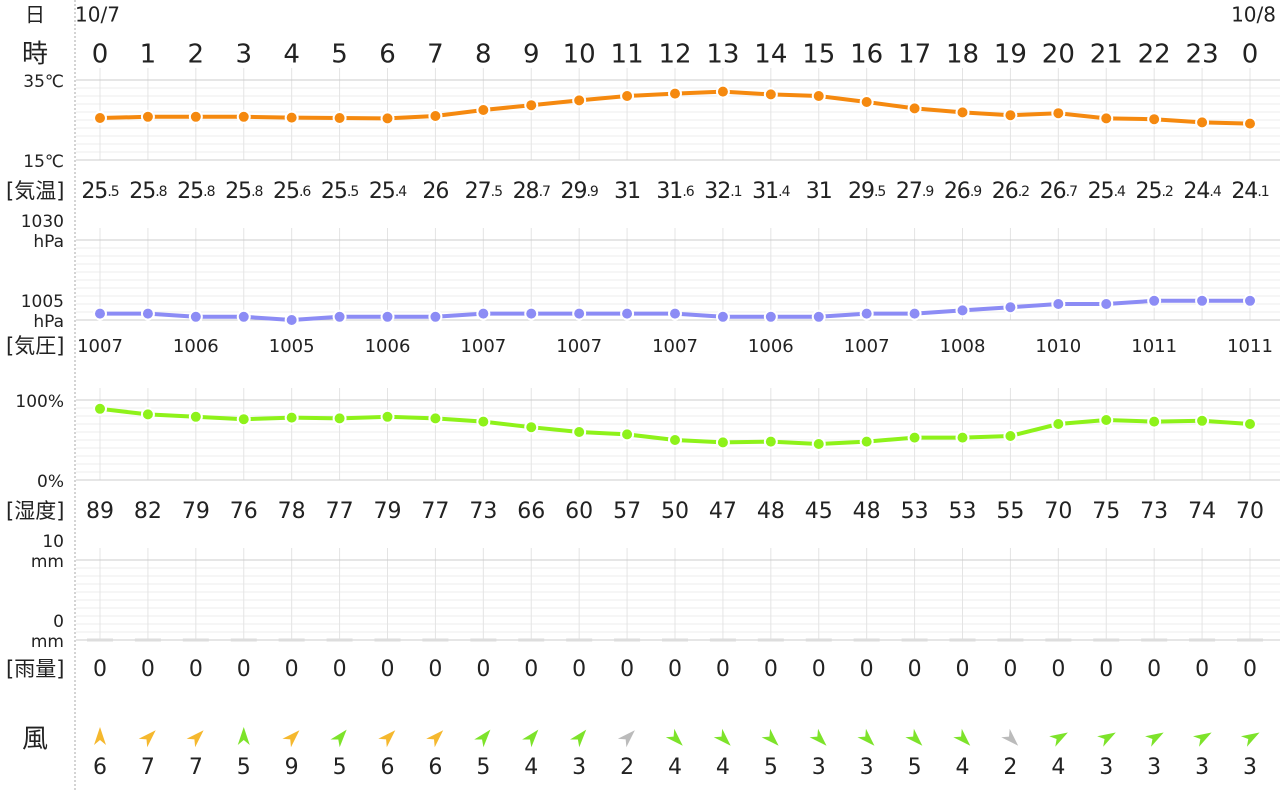  Describe the element at coordinates (1202, 55) in the screenshot. I see `hour: 23` at that location.